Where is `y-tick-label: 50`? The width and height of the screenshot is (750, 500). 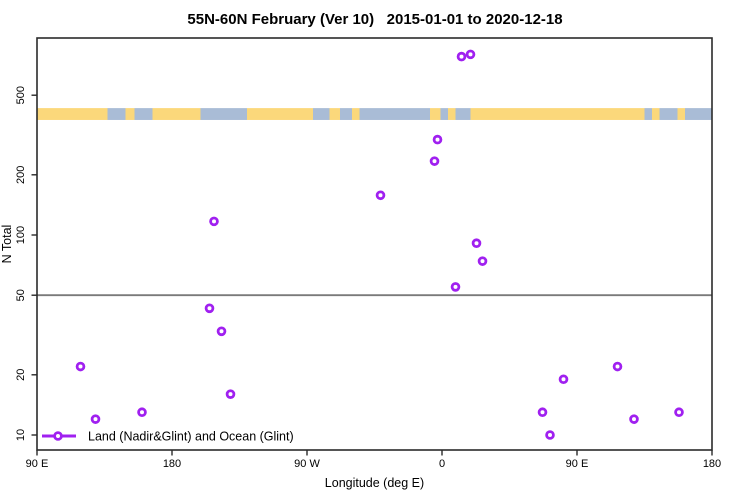
y-tick-label: 50 is located at coordinates (21, 295).